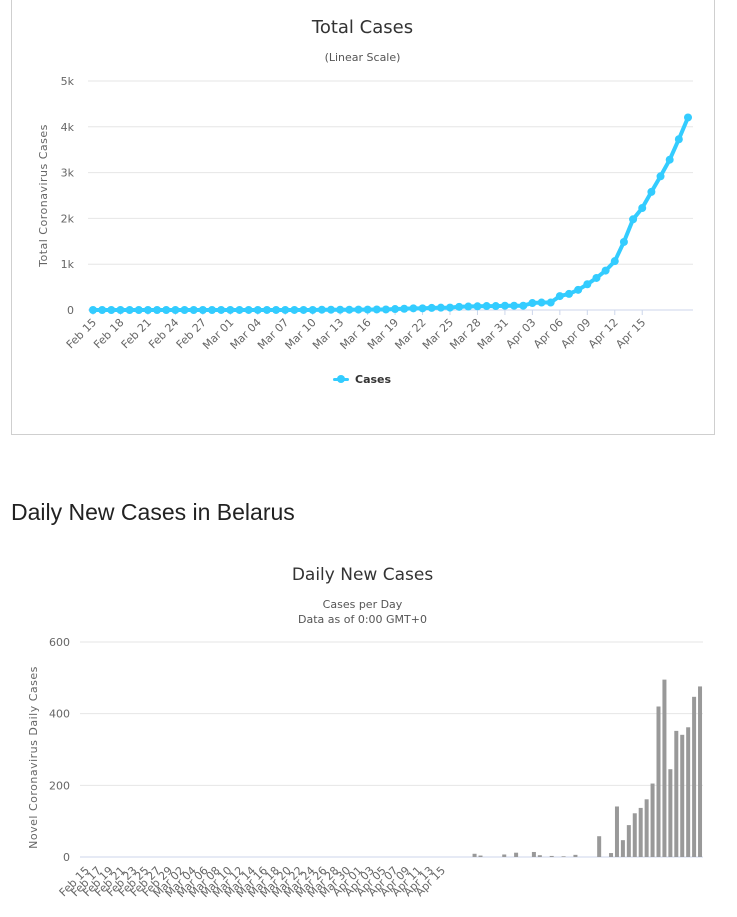 Image resolution: width=737 pixels, height=917 pixels. Describe the element at coordinates (33, 757) in the screenshot. I see `y-axis-title: Novel Coronavirus Daily Cases` at that location.